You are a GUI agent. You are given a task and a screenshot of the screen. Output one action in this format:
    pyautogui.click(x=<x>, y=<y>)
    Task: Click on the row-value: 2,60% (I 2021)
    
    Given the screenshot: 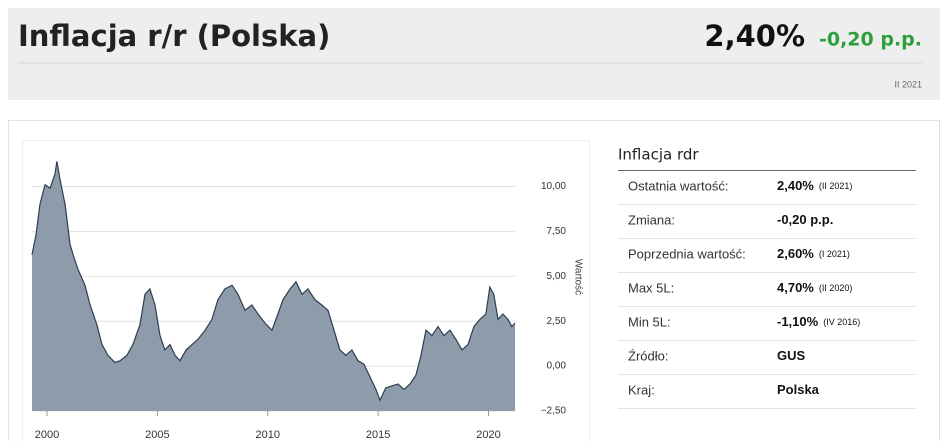 What is the action you would take?
    pyautogui.click(x=813, y=253)
    